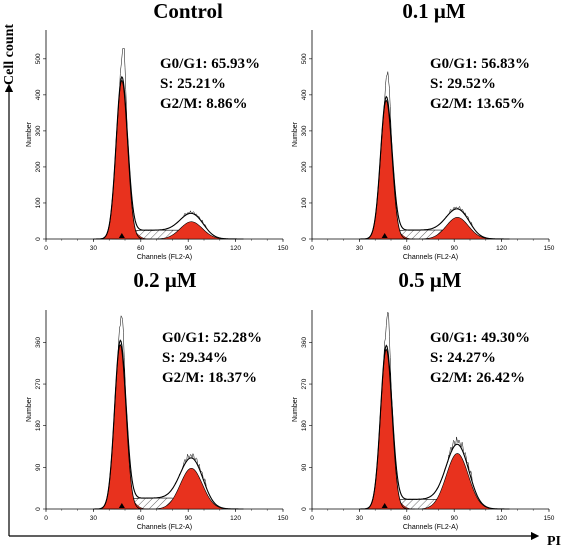 This screenshot has width=567, height=548. What do you see at coordinates (429, 280) in the screenshot?
I see `panel-title: 0.5 μM` at bounding box center [429, 280].